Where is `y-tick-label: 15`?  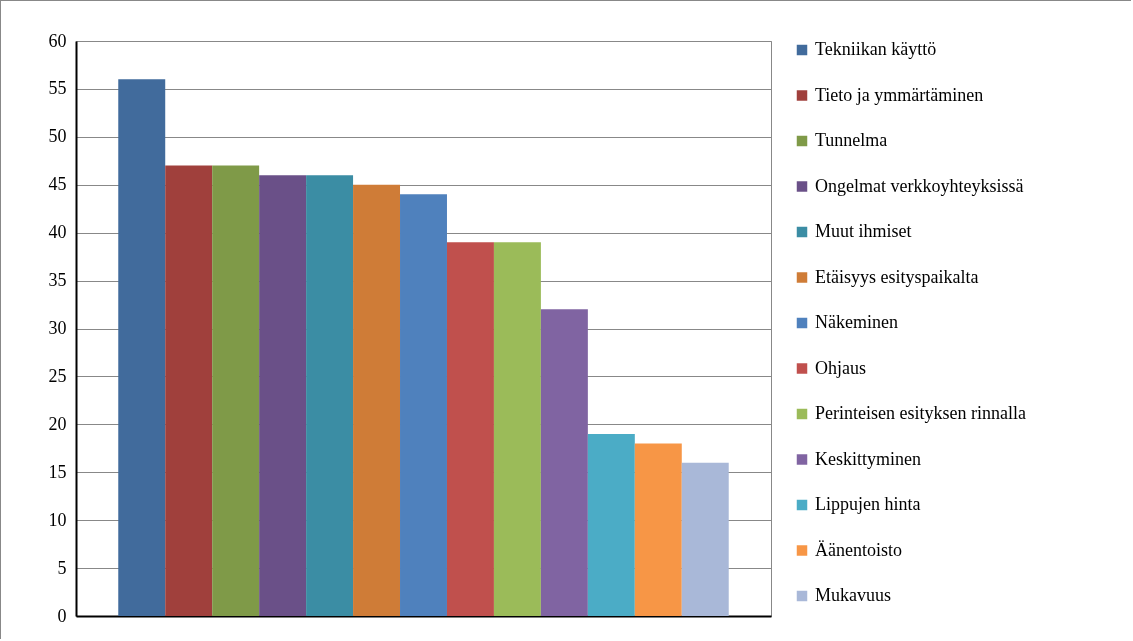 y-tick-label: 15 is located at coordinates (57, 471).